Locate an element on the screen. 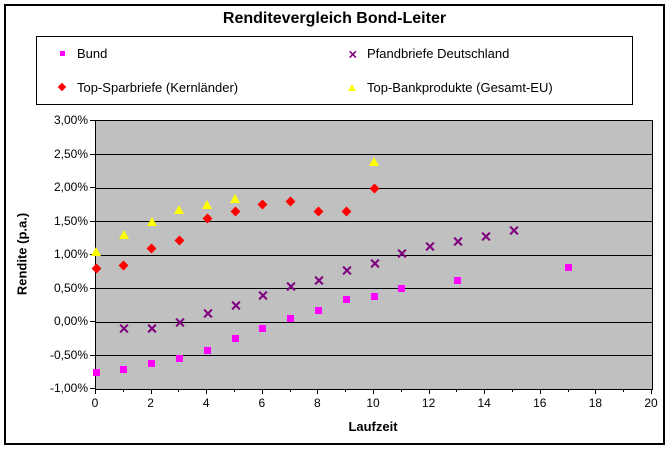 The image size is (669, 450). legend-item: Top-Bankprodukte (Gesamt-EU) is located at coordinates (489, 87).